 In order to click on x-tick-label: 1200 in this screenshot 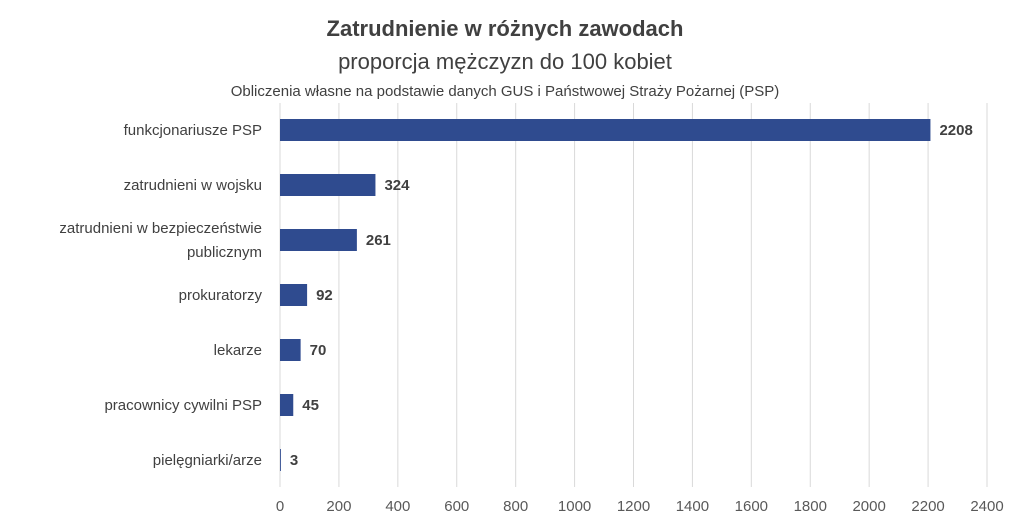, I will do `click(633, 506)`.